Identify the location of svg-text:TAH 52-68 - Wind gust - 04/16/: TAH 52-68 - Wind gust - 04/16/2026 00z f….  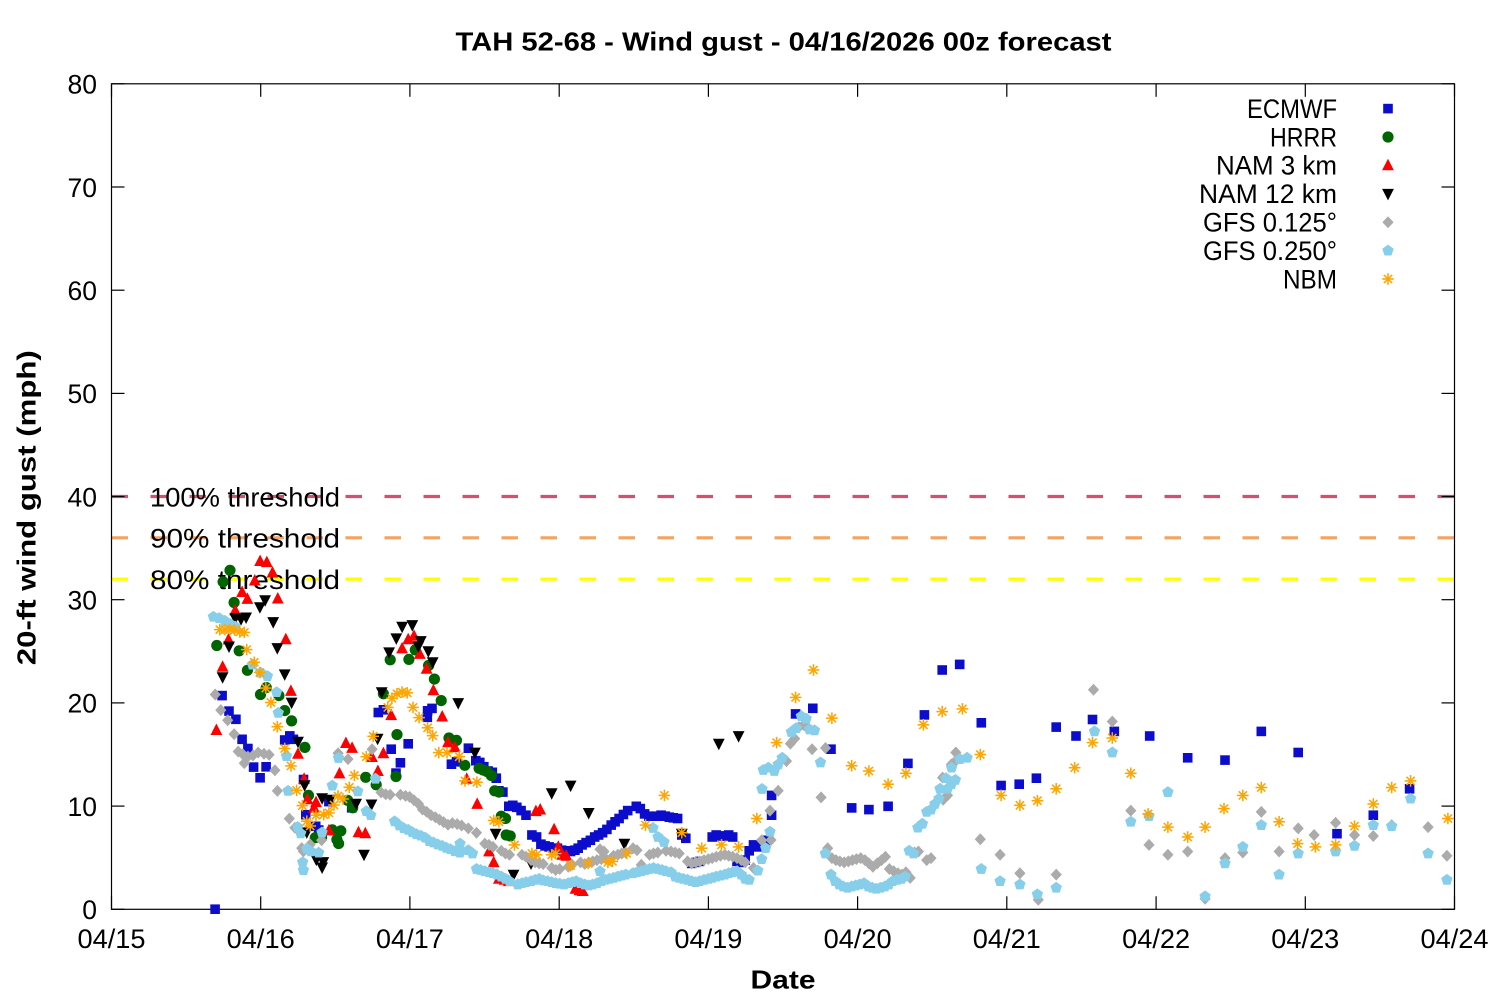
(784, 41).